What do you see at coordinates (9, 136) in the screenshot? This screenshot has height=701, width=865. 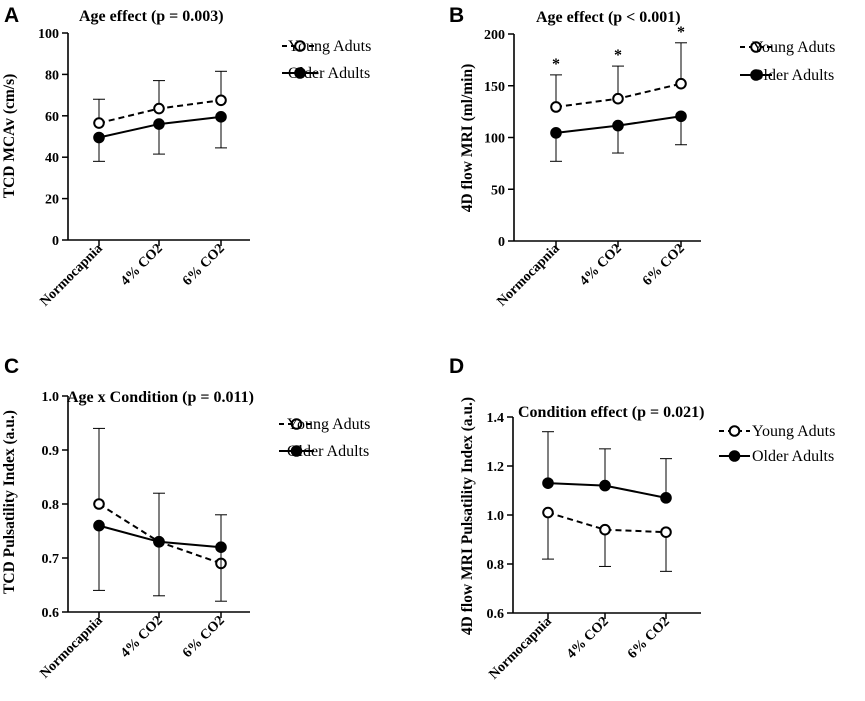 I see `y-axis-label: TCD MCAv (cm/s)` at bounding box center [9, 136].